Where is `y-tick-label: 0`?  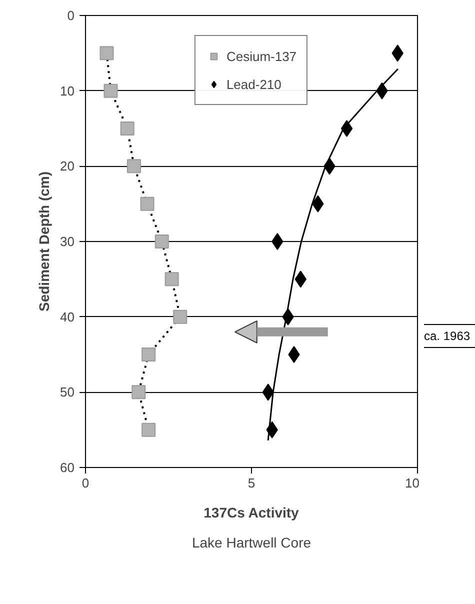
y-tick-label: 0 is located at coordinates (71, 15).